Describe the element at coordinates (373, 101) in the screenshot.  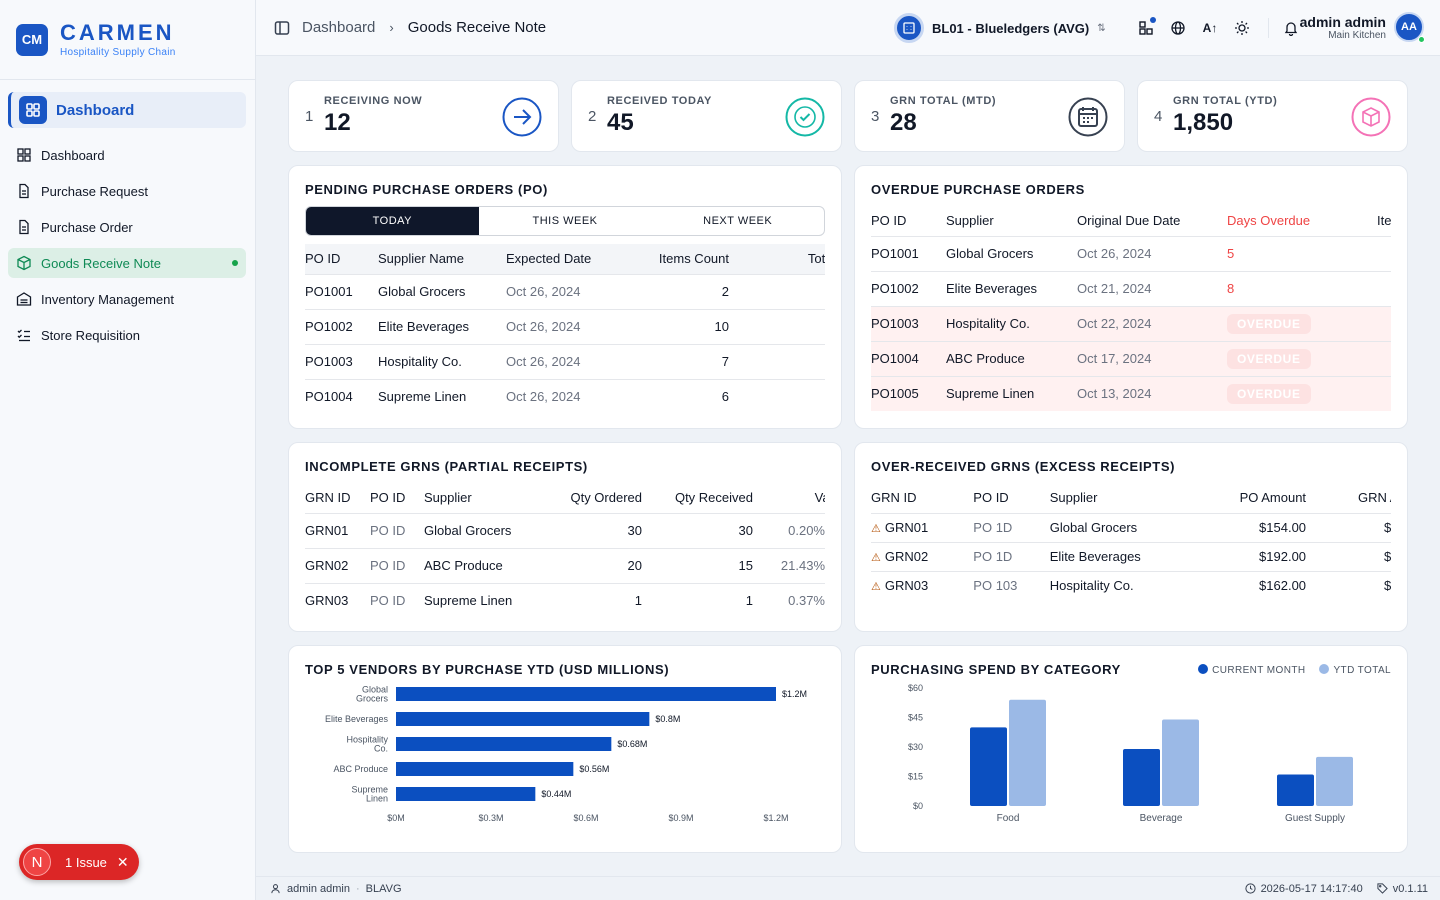
I see `stat-label: RECEIVING NOW` at that location.